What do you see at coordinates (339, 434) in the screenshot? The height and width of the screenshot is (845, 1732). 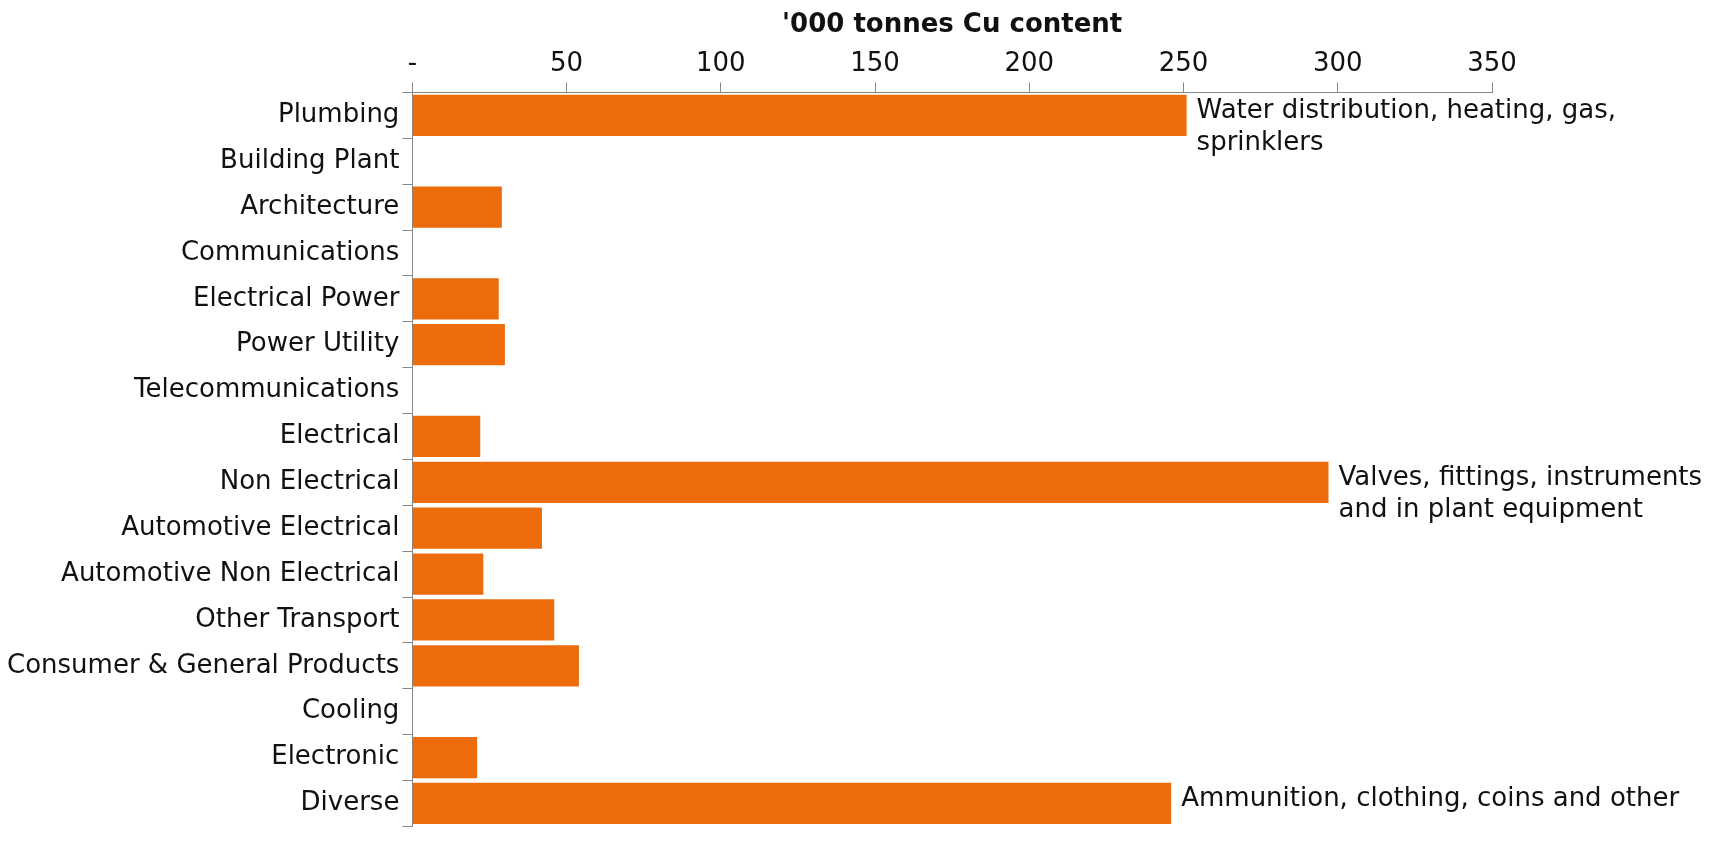 I see `y-tick-label: Electrical` at bounding box center [339, 434].